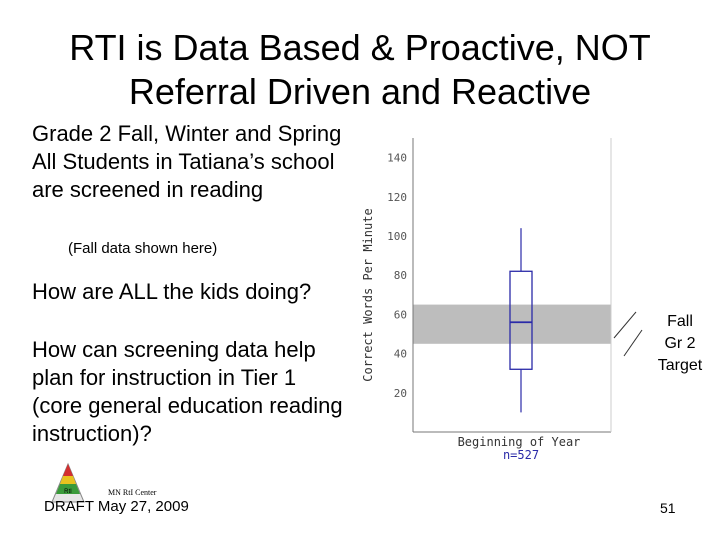 The width and height of the screenshot is (720, 540). Describe the element at coordinates (360, 91) in the screenshot. I see `title-line-2: Referral Driven and Reactive` at that location.